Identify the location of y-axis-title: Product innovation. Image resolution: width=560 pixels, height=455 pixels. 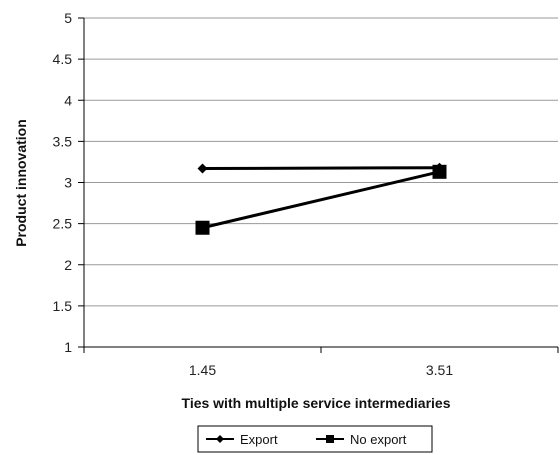
(21, 183).